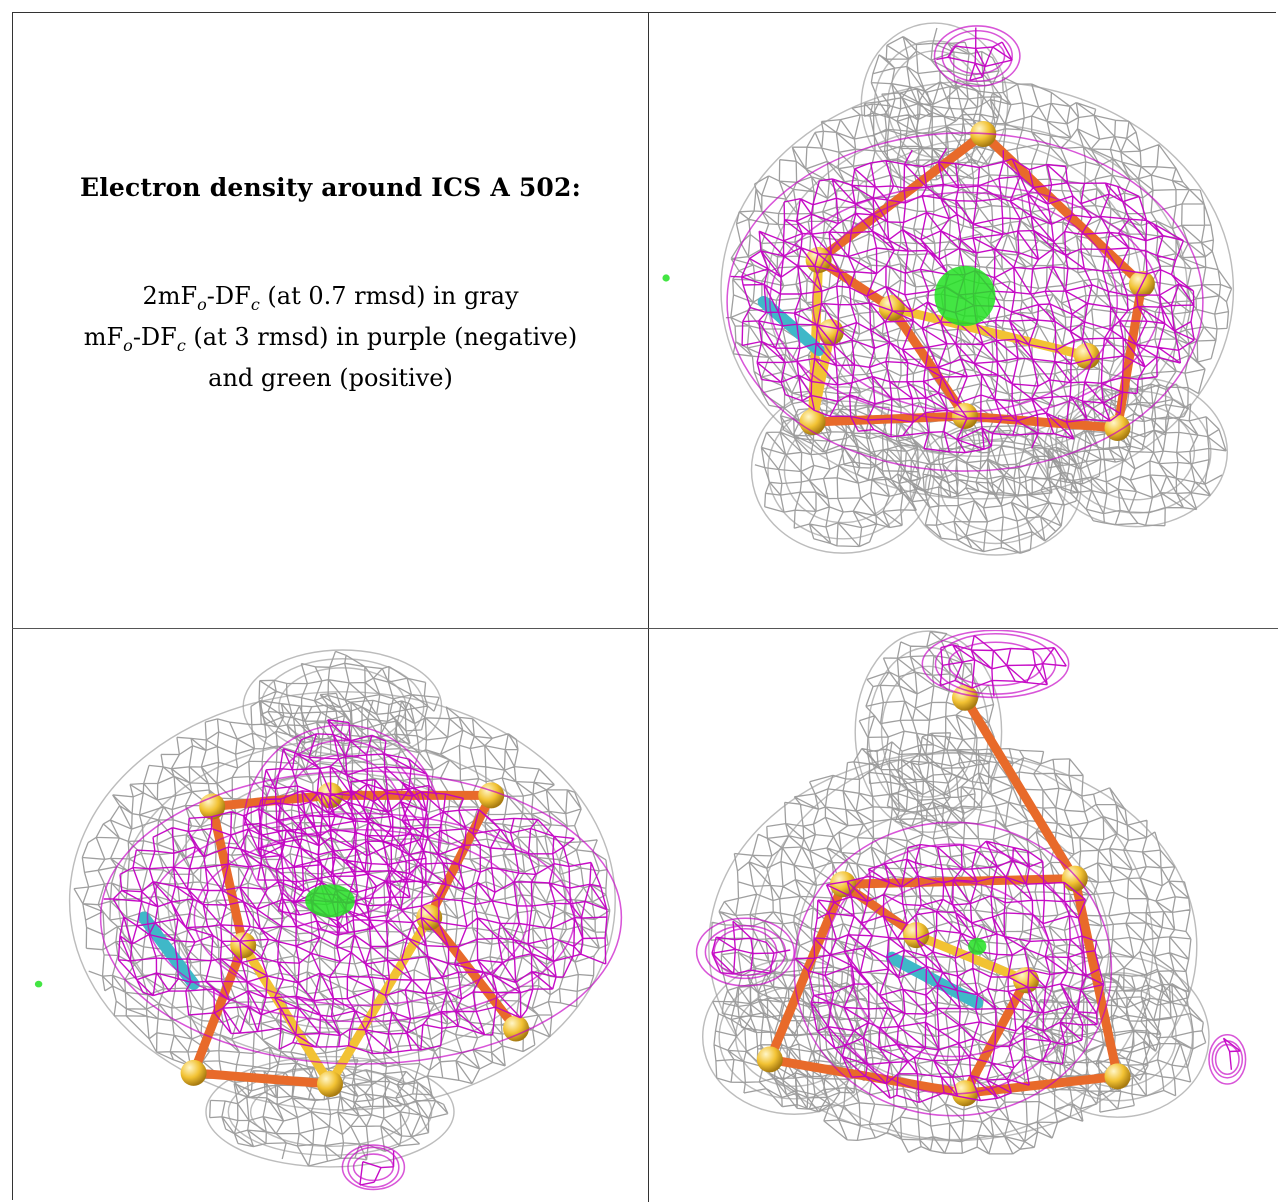 This screenshot has width=1278, height=1202. I want to click on caption-line-fofc: mFo-DFc (at 3 rmsd) in purple (negative), so click(330, 338).